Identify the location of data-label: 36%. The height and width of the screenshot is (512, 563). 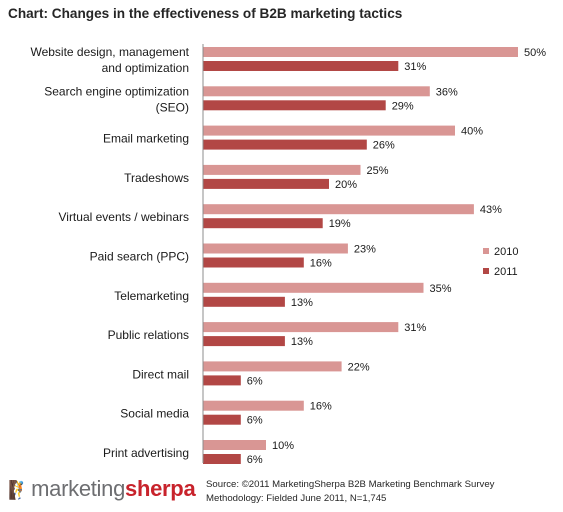
(447, 92).